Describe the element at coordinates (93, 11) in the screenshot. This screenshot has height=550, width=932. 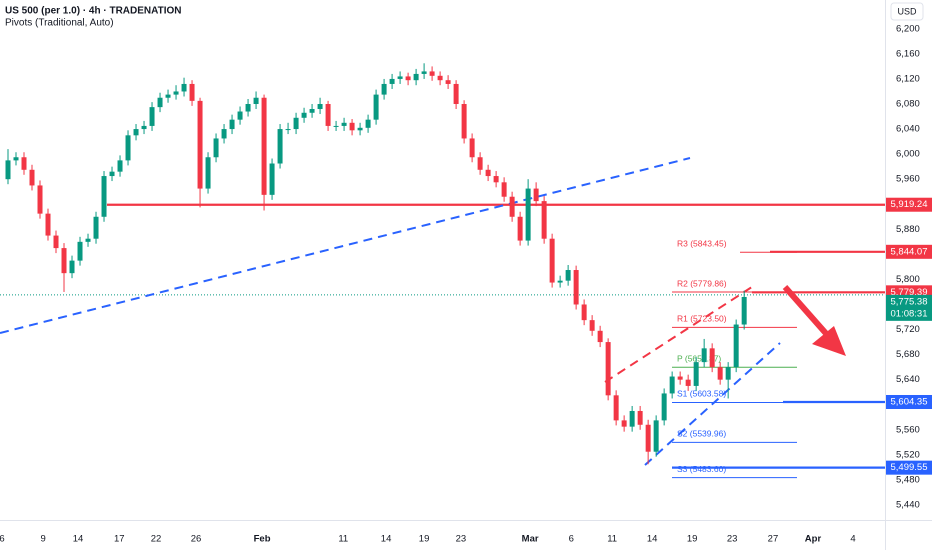
I see `chart-title: US 500 (per 1.0) · 4h · TRADENATION` at that location.